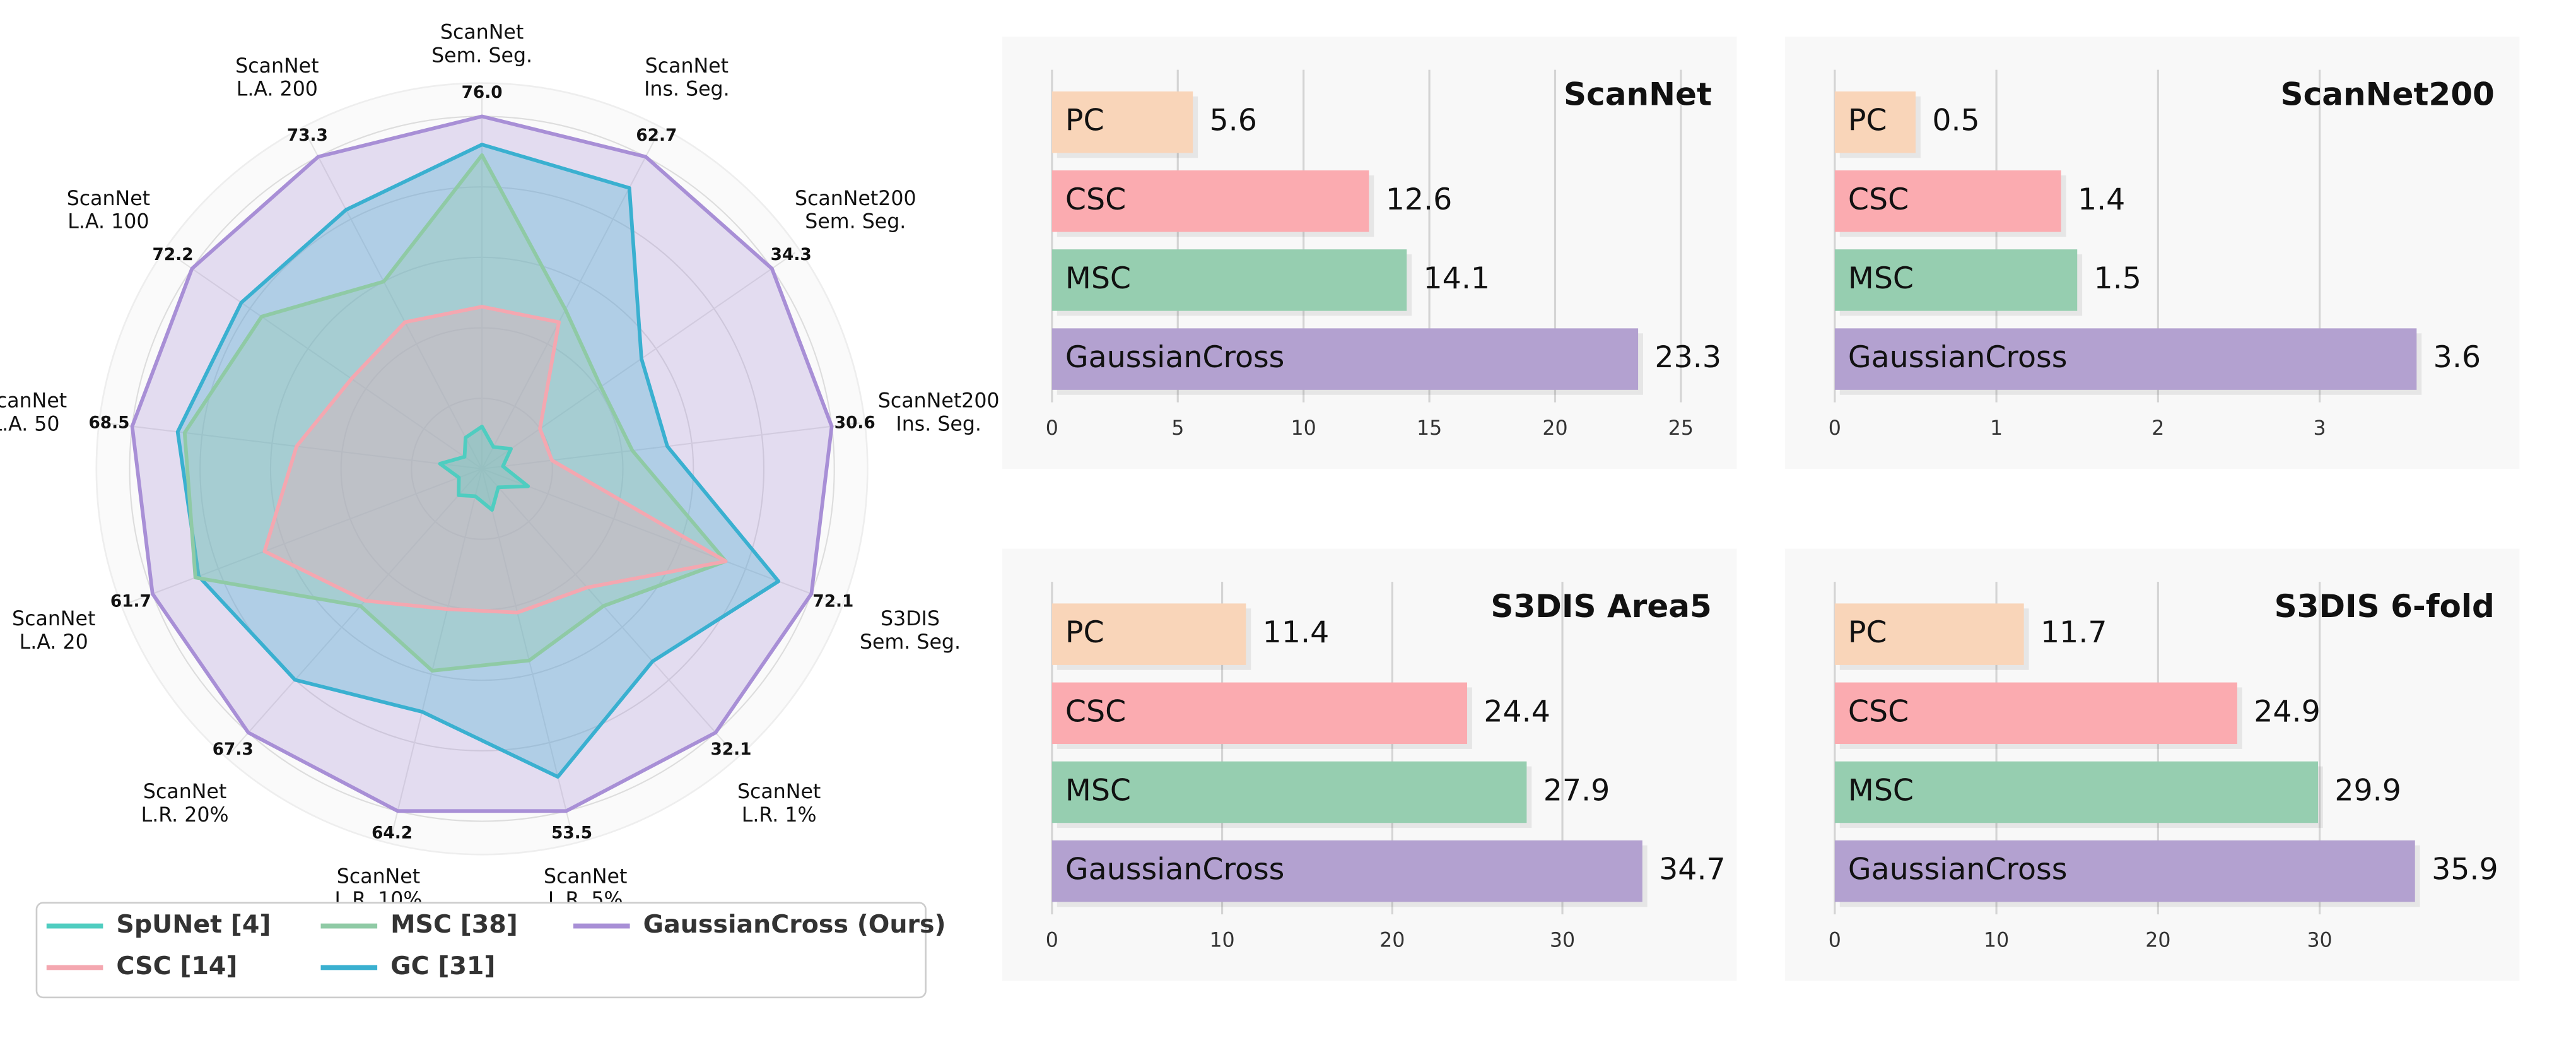  What do you see at coordinates (2388, 94) in the screenshot?
I see `chart-title: ScanNet200` at bounding box center [2388, 94].